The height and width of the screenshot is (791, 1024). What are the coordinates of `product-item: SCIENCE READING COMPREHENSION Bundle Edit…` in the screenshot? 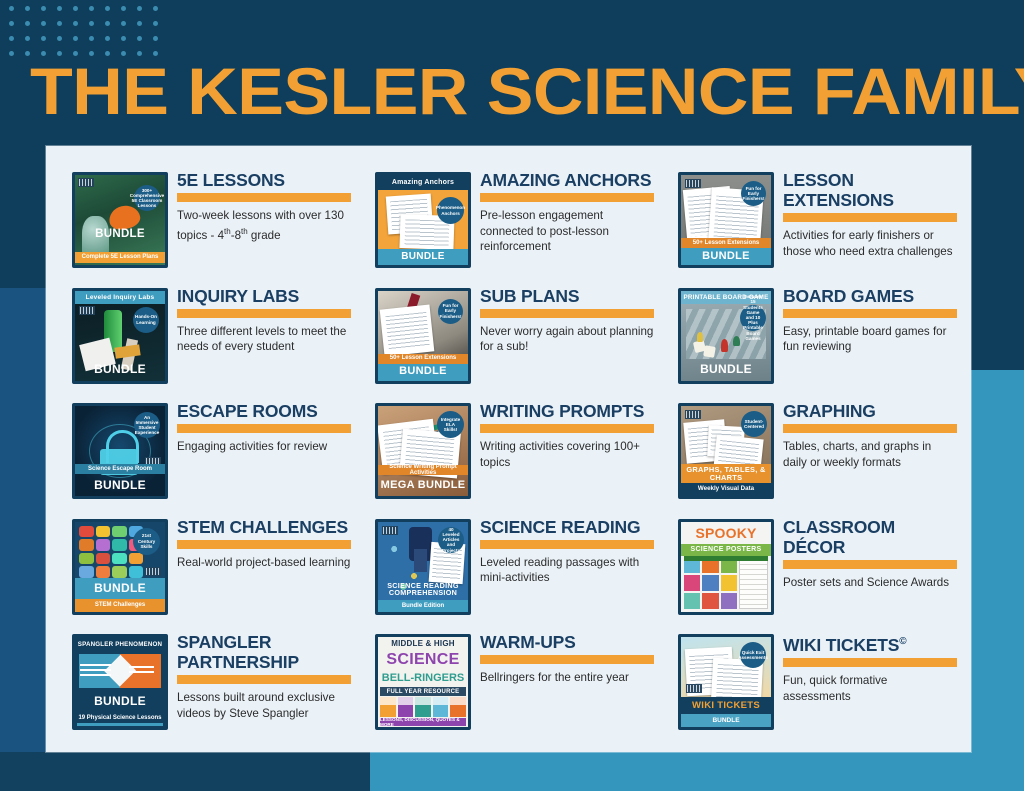 It's located at (508, 569).